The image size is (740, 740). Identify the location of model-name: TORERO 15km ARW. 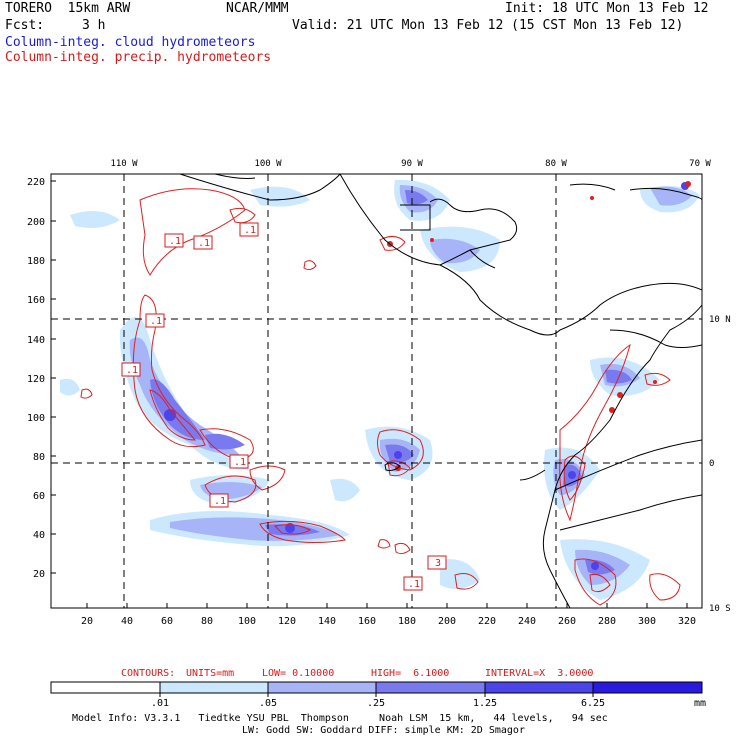
(68, 8).